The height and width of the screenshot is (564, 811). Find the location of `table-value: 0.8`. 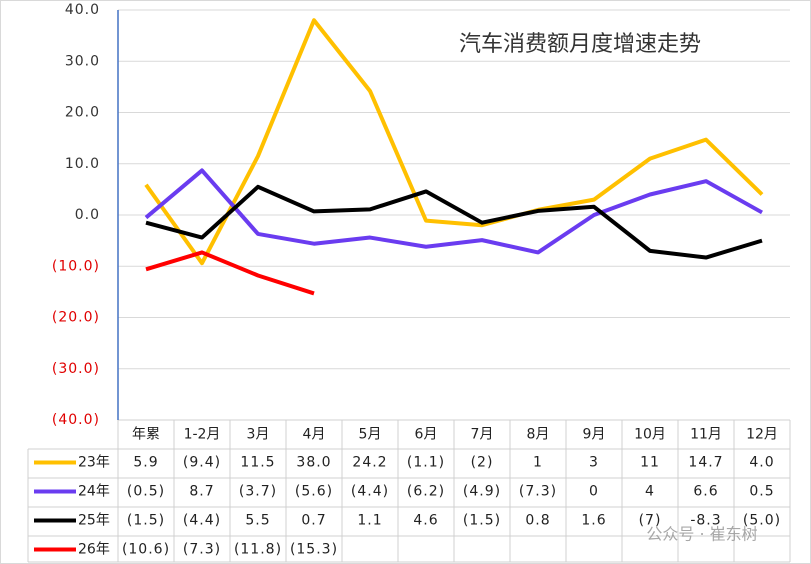

table-value: 0.8 is located at coordinates (537, 521).